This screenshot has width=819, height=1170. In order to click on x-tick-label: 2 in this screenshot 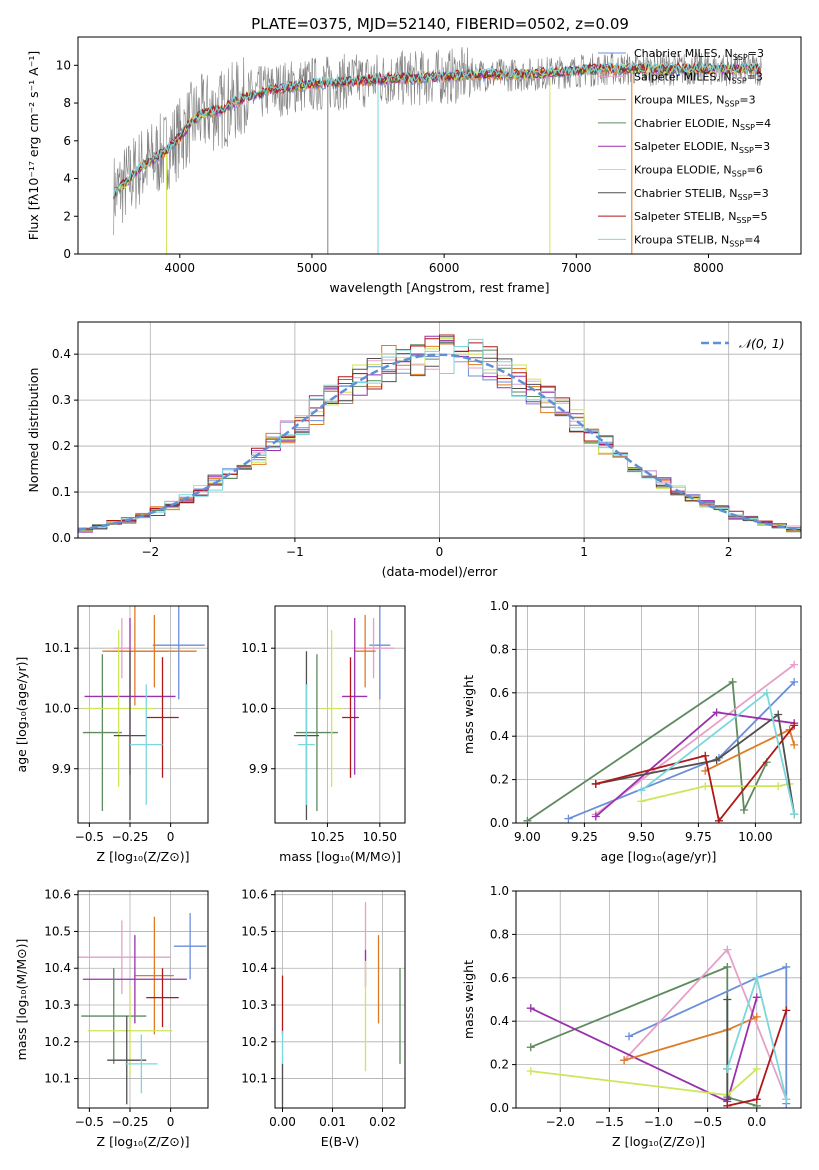, I will do `click(729, 552)`.